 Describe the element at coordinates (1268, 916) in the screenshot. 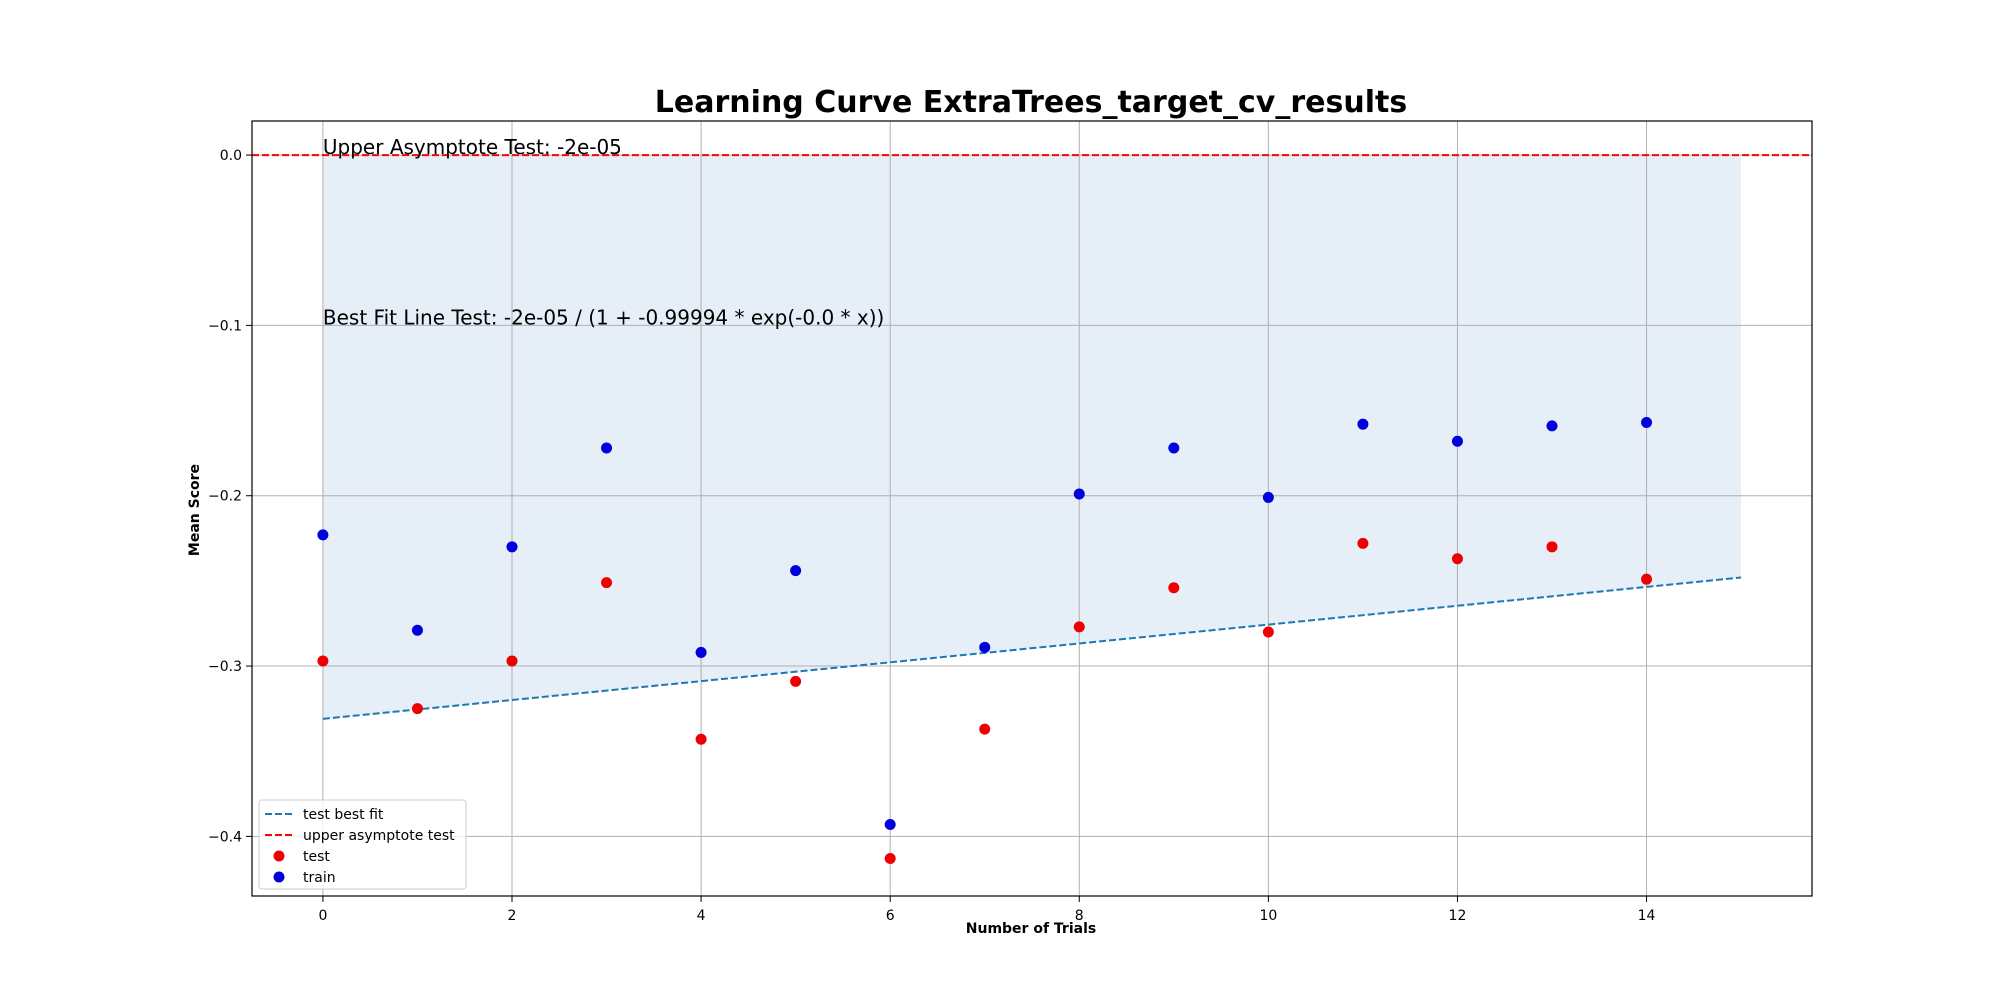

I see `x-tick-label: 10` at that location.